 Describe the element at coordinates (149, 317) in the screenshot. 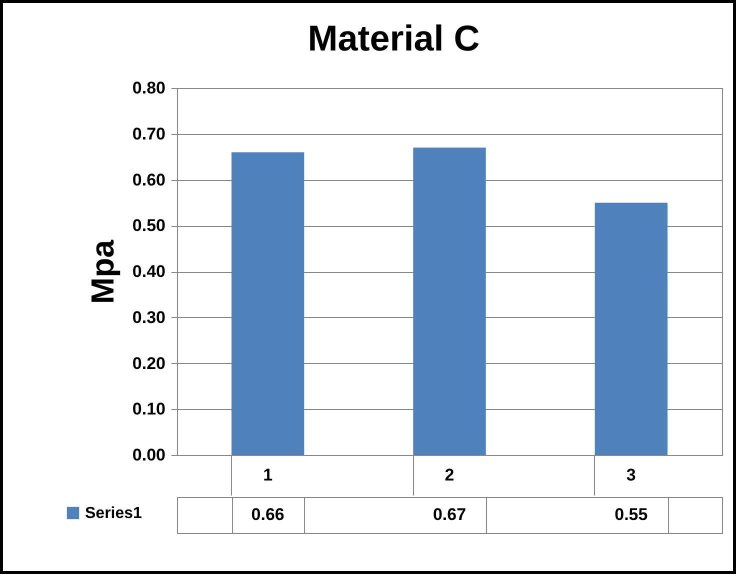

I see `y-tick-label: 0.30` at that location.